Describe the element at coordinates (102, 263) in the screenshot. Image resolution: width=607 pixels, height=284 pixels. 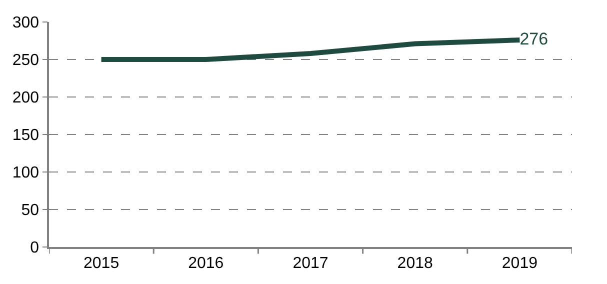
I see `x-tick-label: 2015` at that location.